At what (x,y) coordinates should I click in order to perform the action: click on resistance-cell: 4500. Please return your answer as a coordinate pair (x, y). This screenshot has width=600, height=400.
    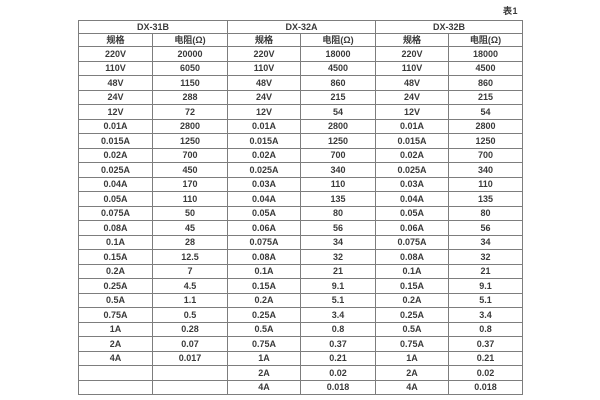
    Looking at the image, I should click on (486, 68).